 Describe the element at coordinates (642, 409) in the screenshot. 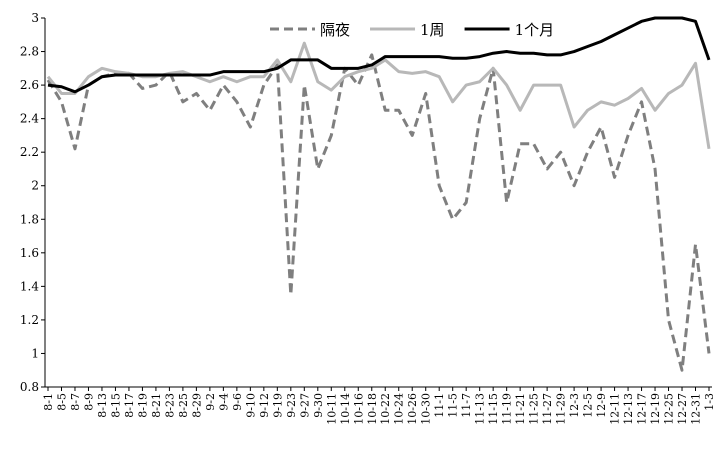

I see `x-tick-label: 12-17` at that location.